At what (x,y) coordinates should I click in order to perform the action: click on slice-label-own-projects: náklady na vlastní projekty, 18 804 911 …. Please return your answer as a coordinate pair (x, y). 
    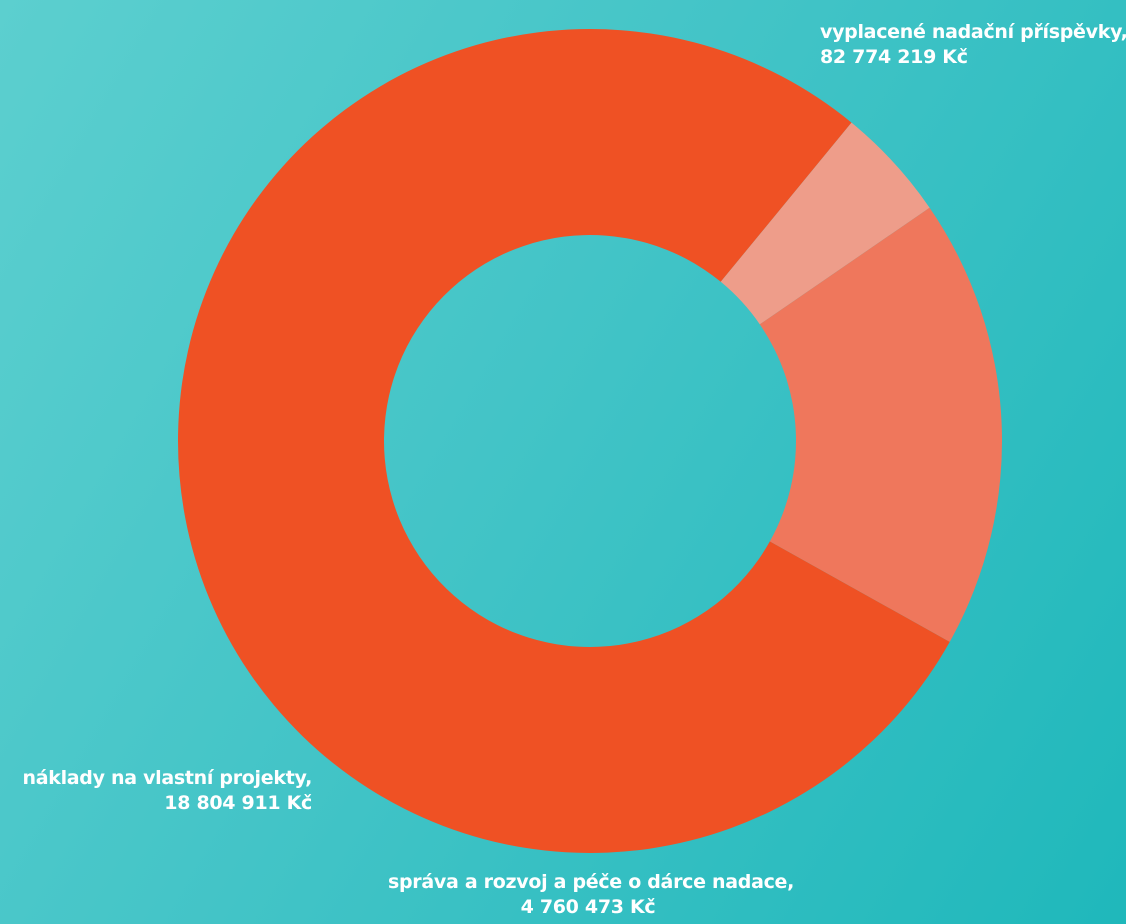
    Looking at the image, I should click on (160, 791).